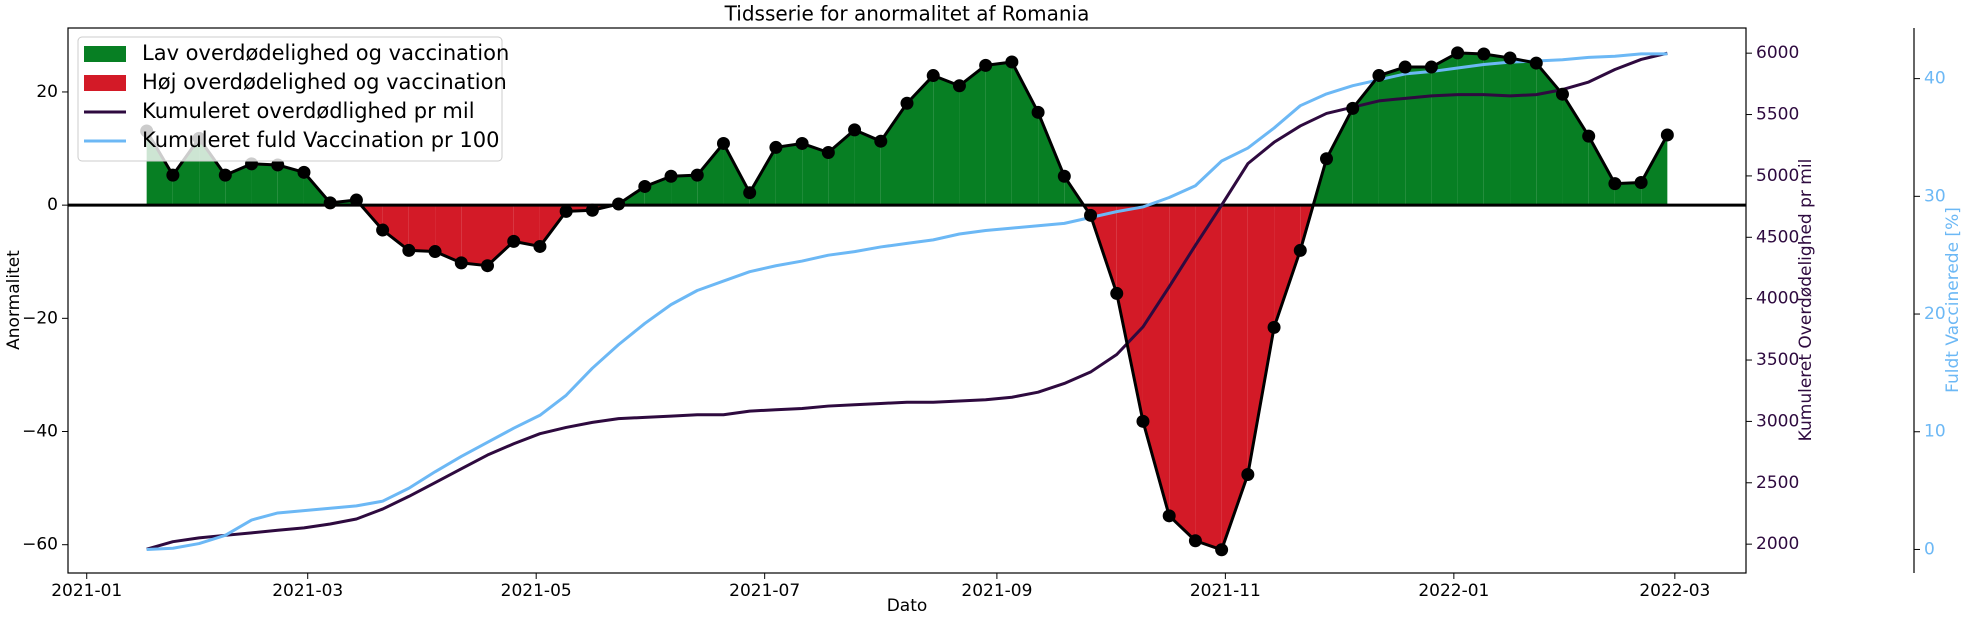 The image size is (1962, 624). Describe the element at coordinates (320, 140) in the screenshot. I see `legend-label: Kumuleret fuld Vaccination pr 100` at that location.